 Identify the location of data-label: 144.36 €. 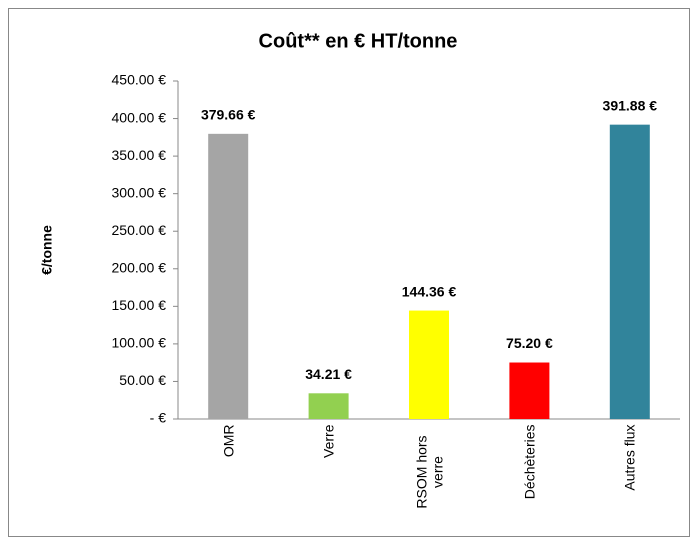
(429, 291).